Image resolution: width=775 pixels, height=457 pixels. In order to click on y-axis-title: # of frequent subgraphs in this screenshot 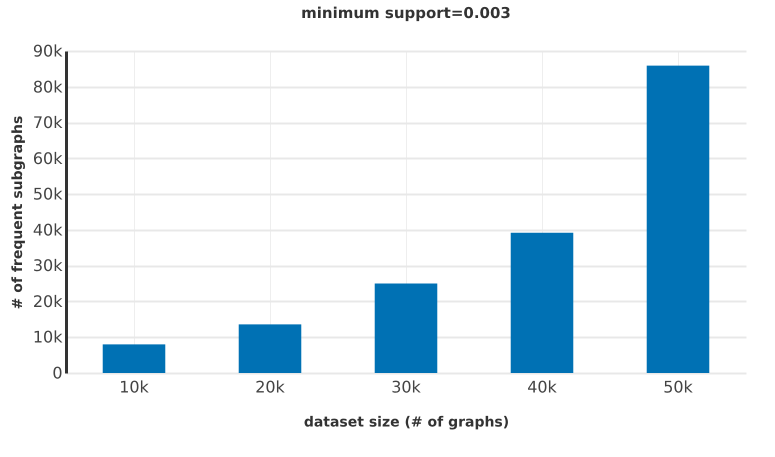, I will do `click(18, 213)`.